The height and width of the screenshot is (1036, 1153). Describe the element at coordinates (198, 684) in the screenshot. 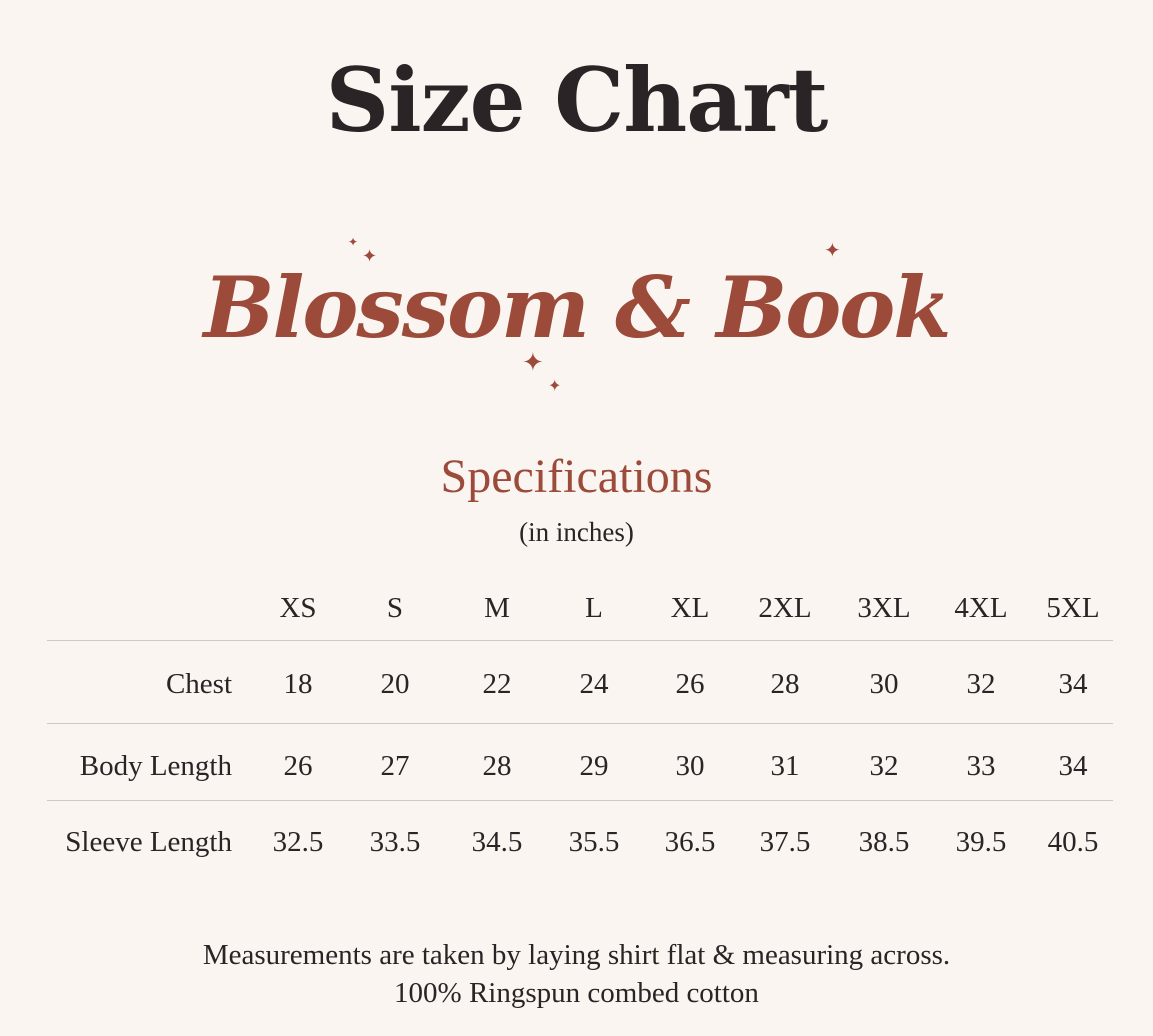

I see `row-label: Chest` at that location.